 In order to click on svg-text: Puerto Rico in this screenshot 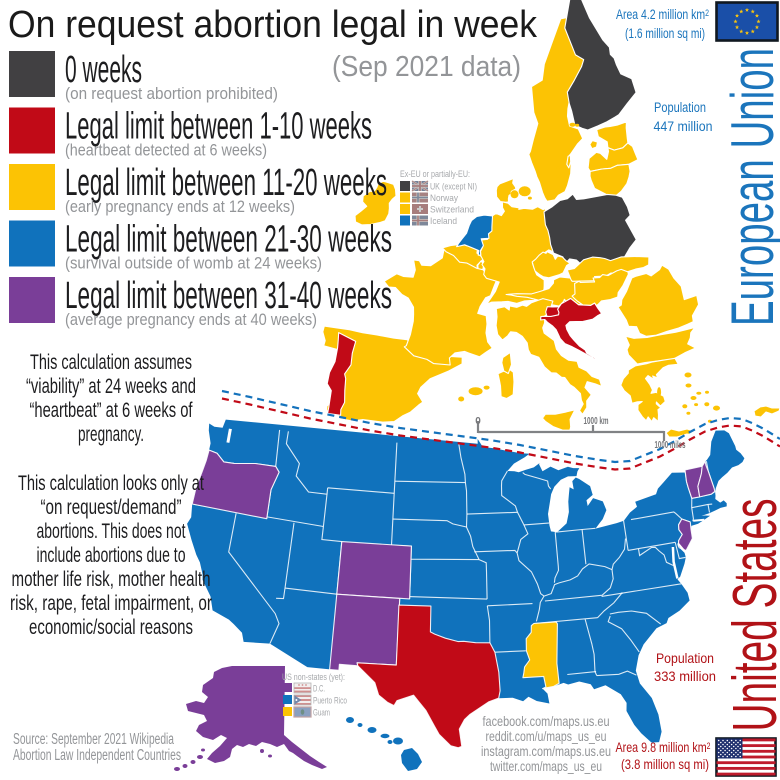, I will do `click(330, 701)`.